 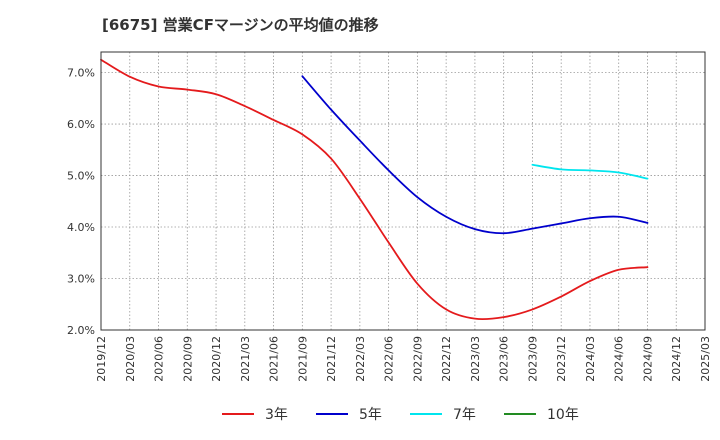 What do you see at coordinates (81, 227) in the screenshot?
I see `y-tick-label: 4.0%` at bounding box center [81, 227].